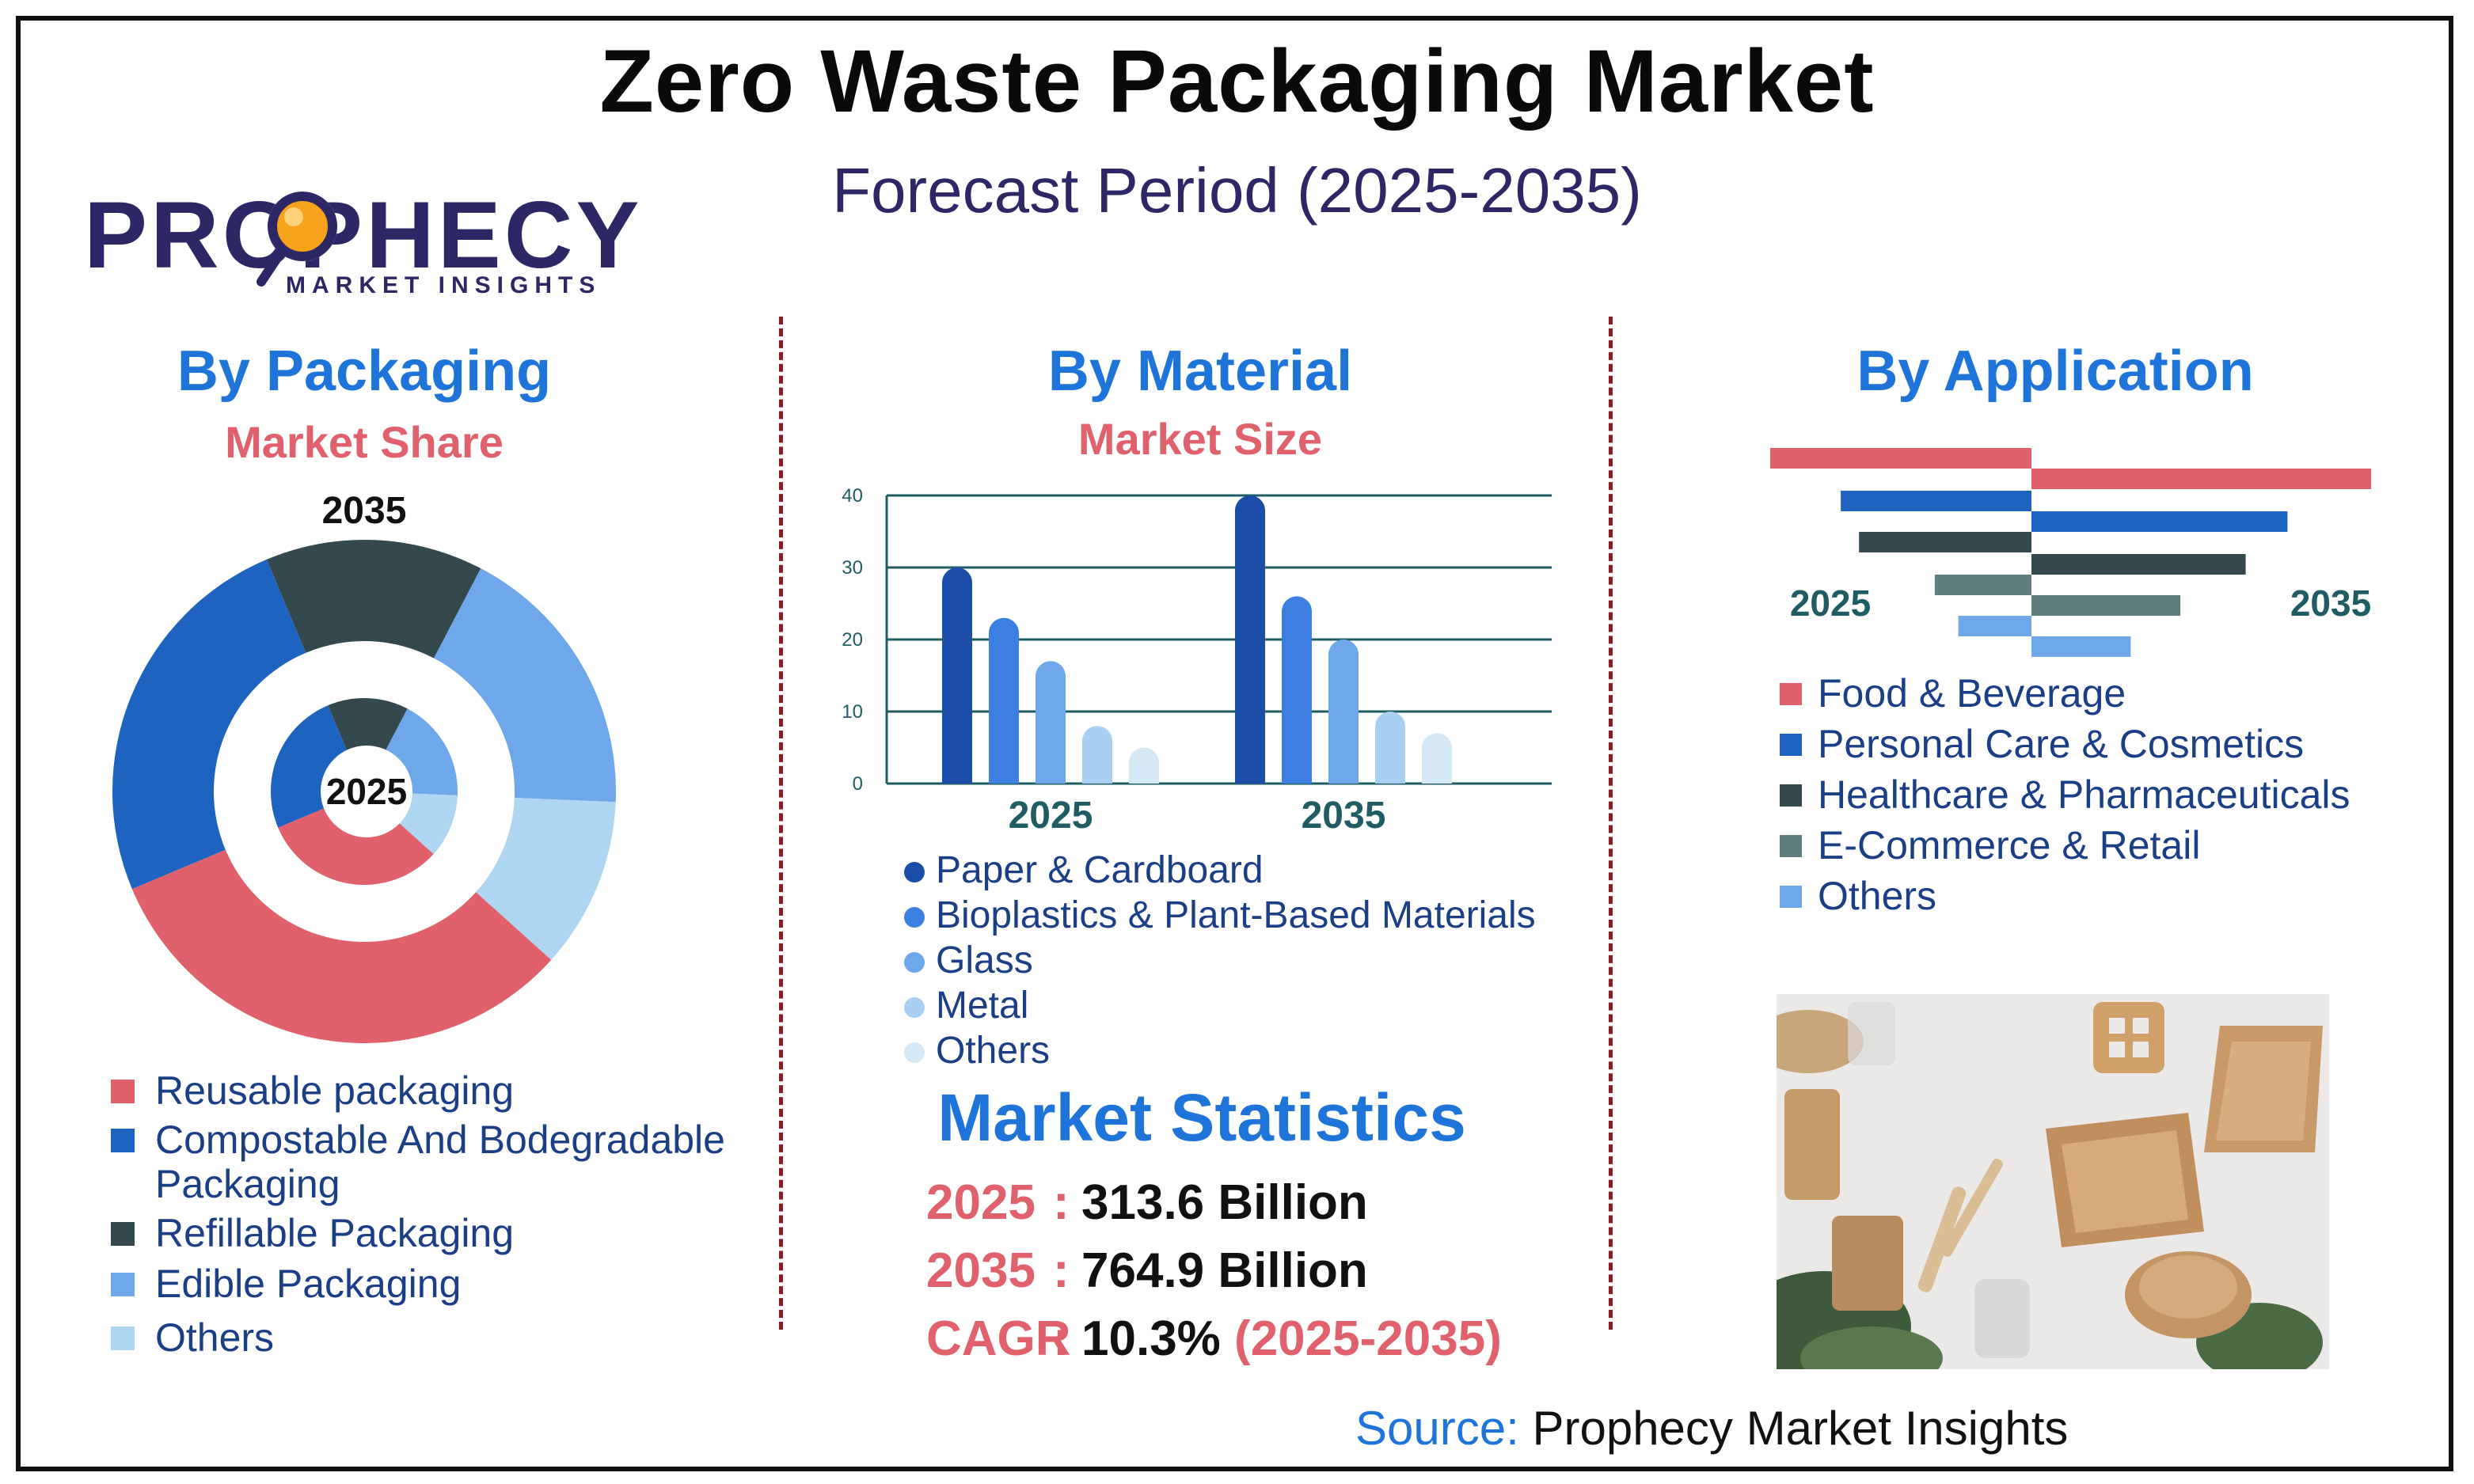  I want to click on magnifier-icon, so click(297, 239).